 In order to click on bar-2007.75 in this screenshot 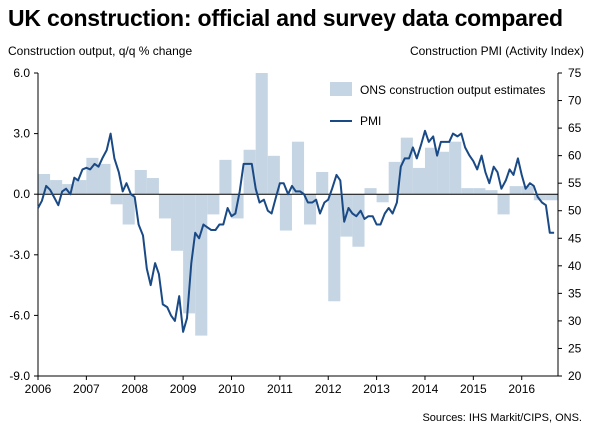, I will do `click(128, 209)`.